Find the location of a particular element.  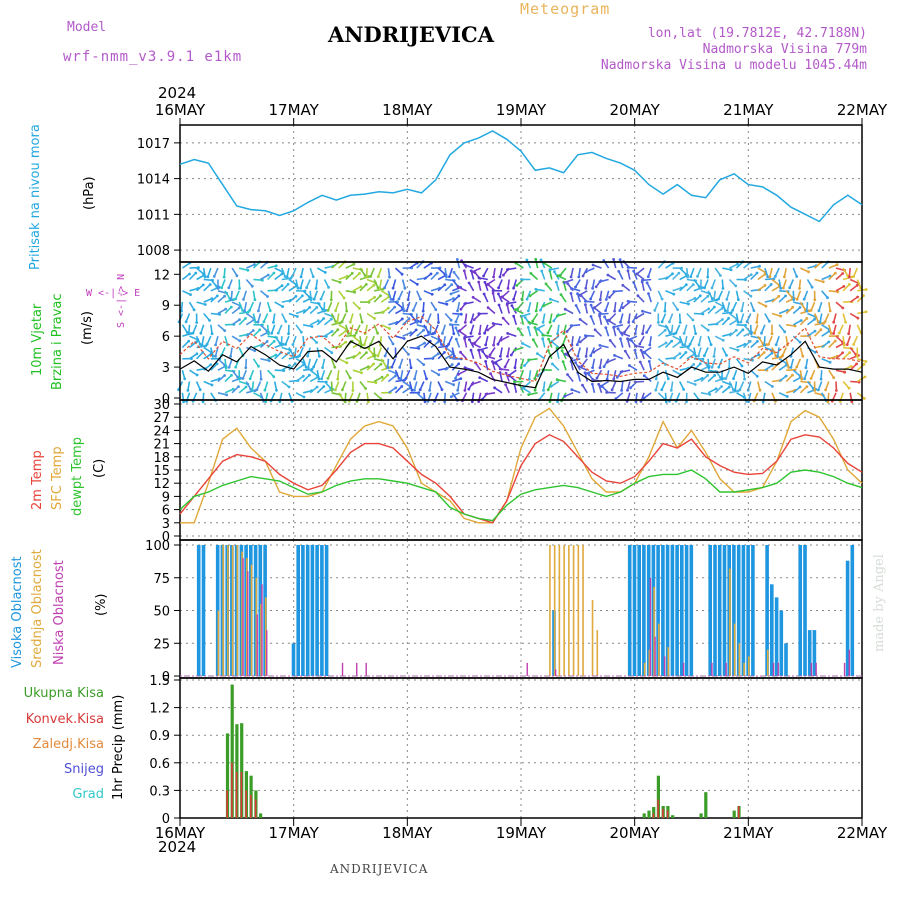

xtick-label-bottom: 21MAY is located at coordinates (748, 833).